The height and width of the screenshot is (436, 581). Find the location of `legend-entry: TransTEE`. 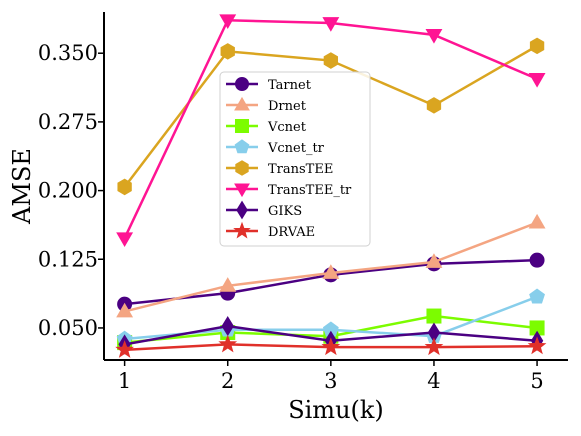

legend-entry: TransTEE is located at coordinates (279, 168).